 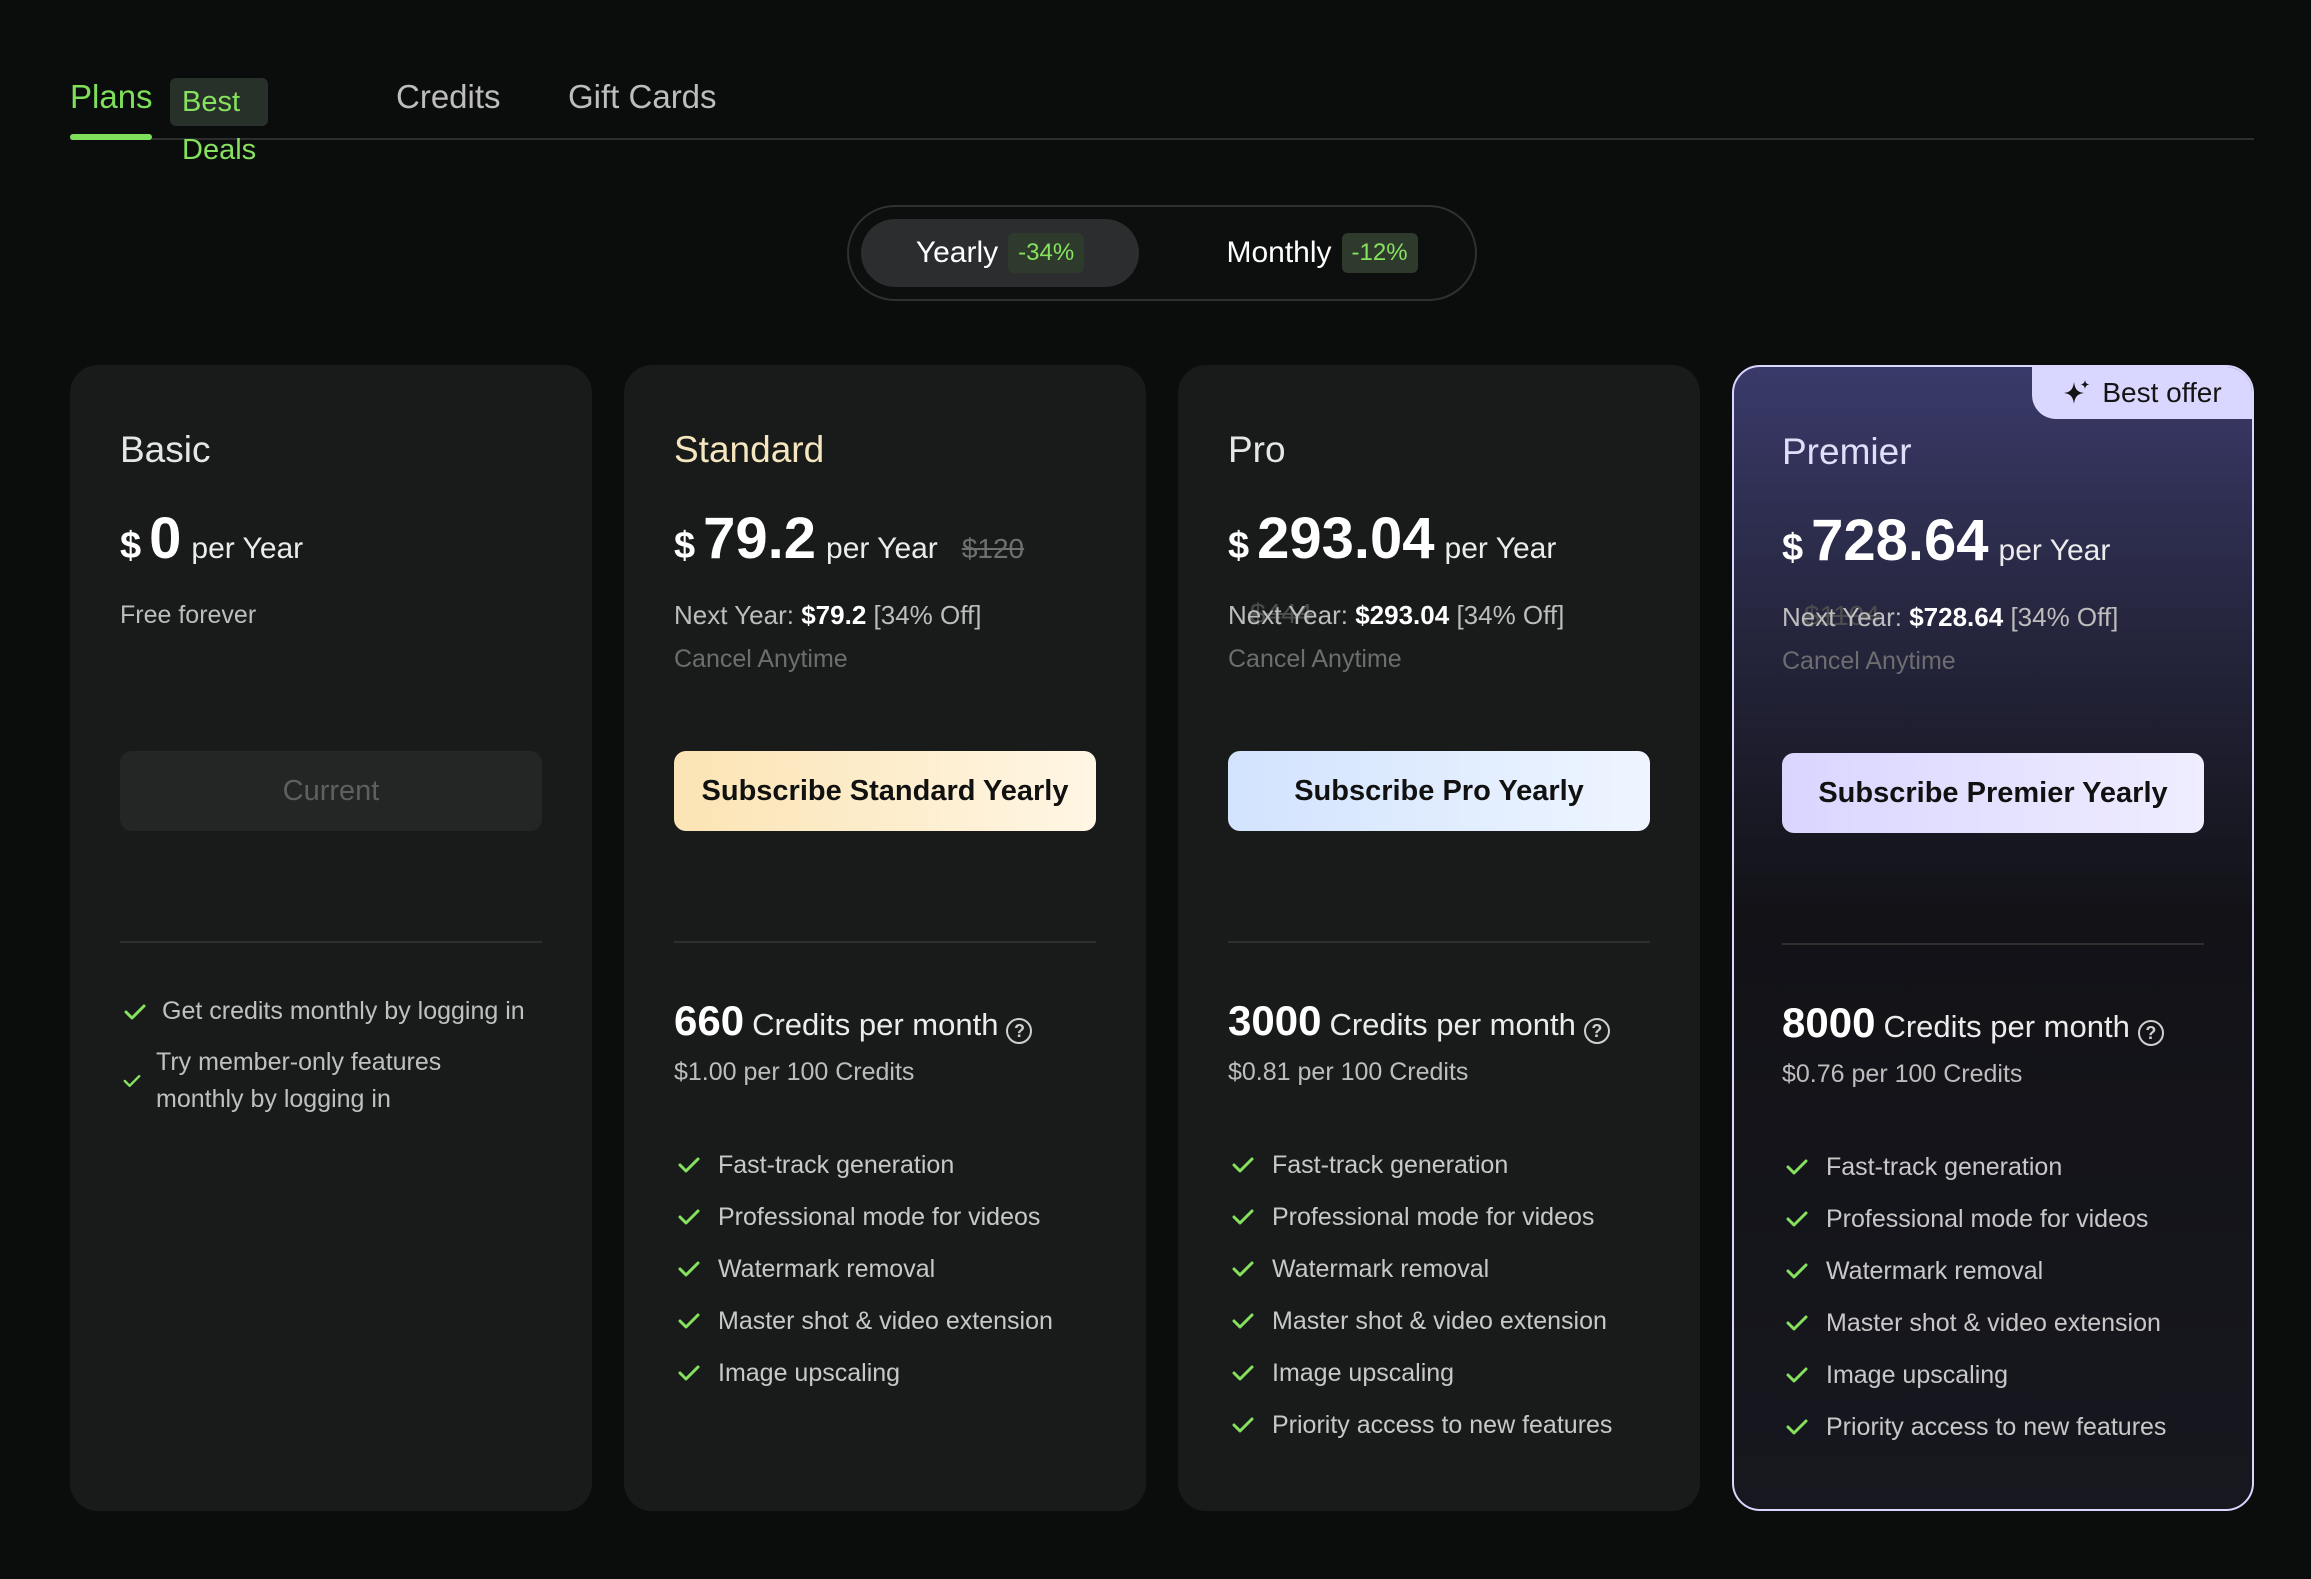 I want to click on plan-name: Standard, so click(x=749, y=449).